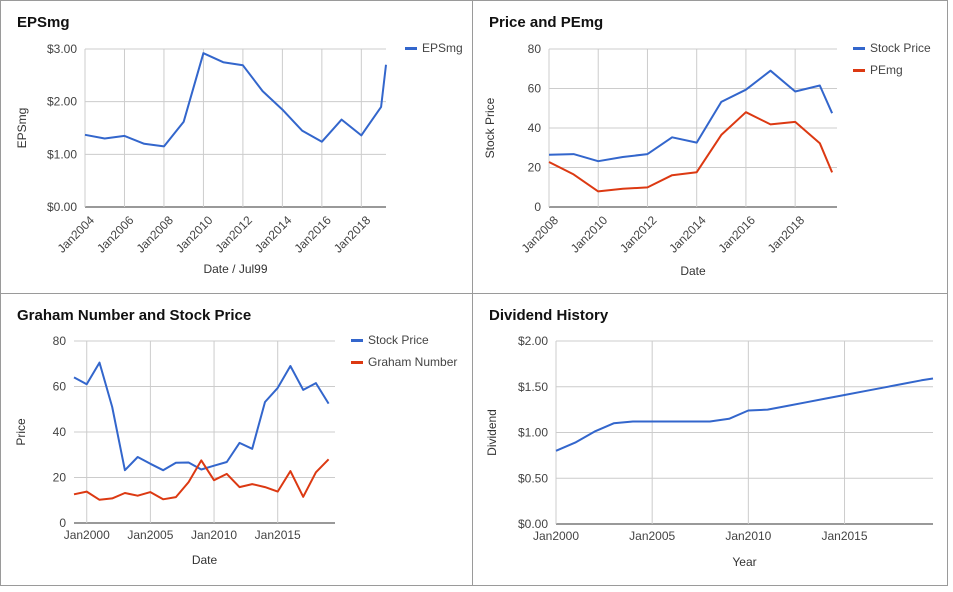 The width and height of the screenshot is (953, 592). What do you see at coordinates (744, 414) in the screenshot?
I see `series-line-dividend` at bounding box center [744, 414].